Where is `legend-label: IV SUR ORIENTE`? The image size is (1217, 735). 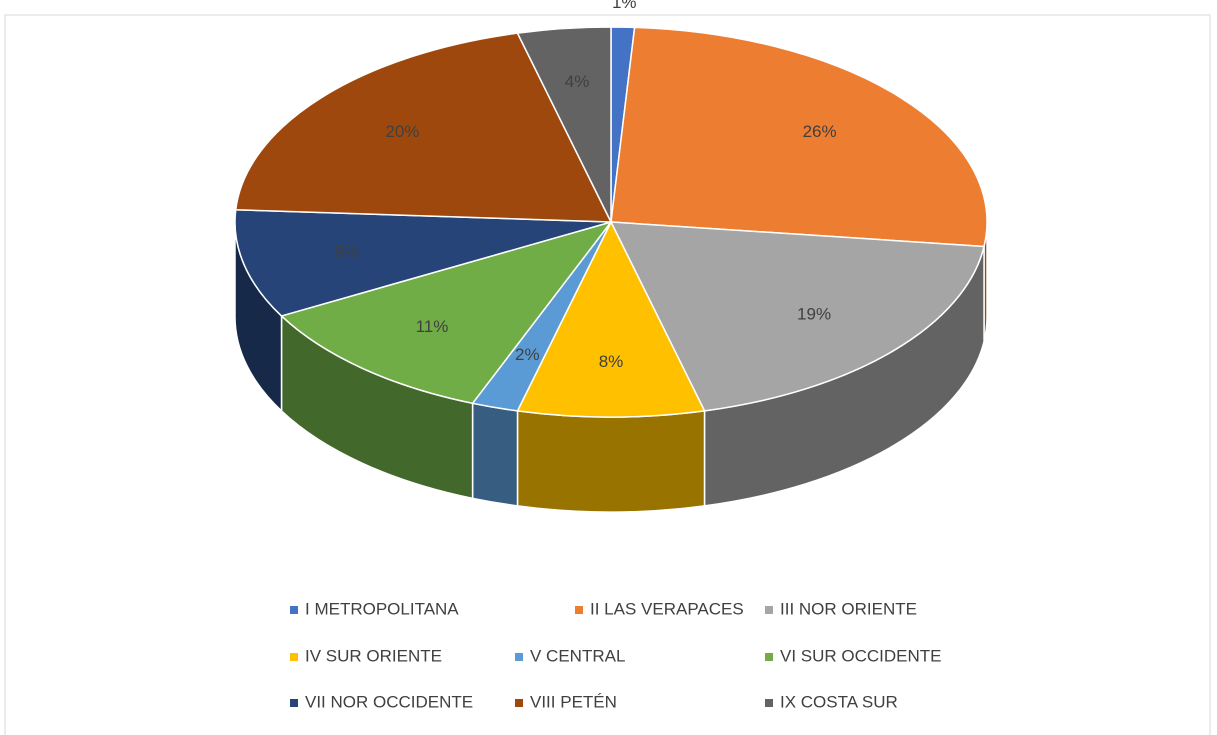 legend-label: IV SUR ORIENTE is located at coordinates (373, 655).